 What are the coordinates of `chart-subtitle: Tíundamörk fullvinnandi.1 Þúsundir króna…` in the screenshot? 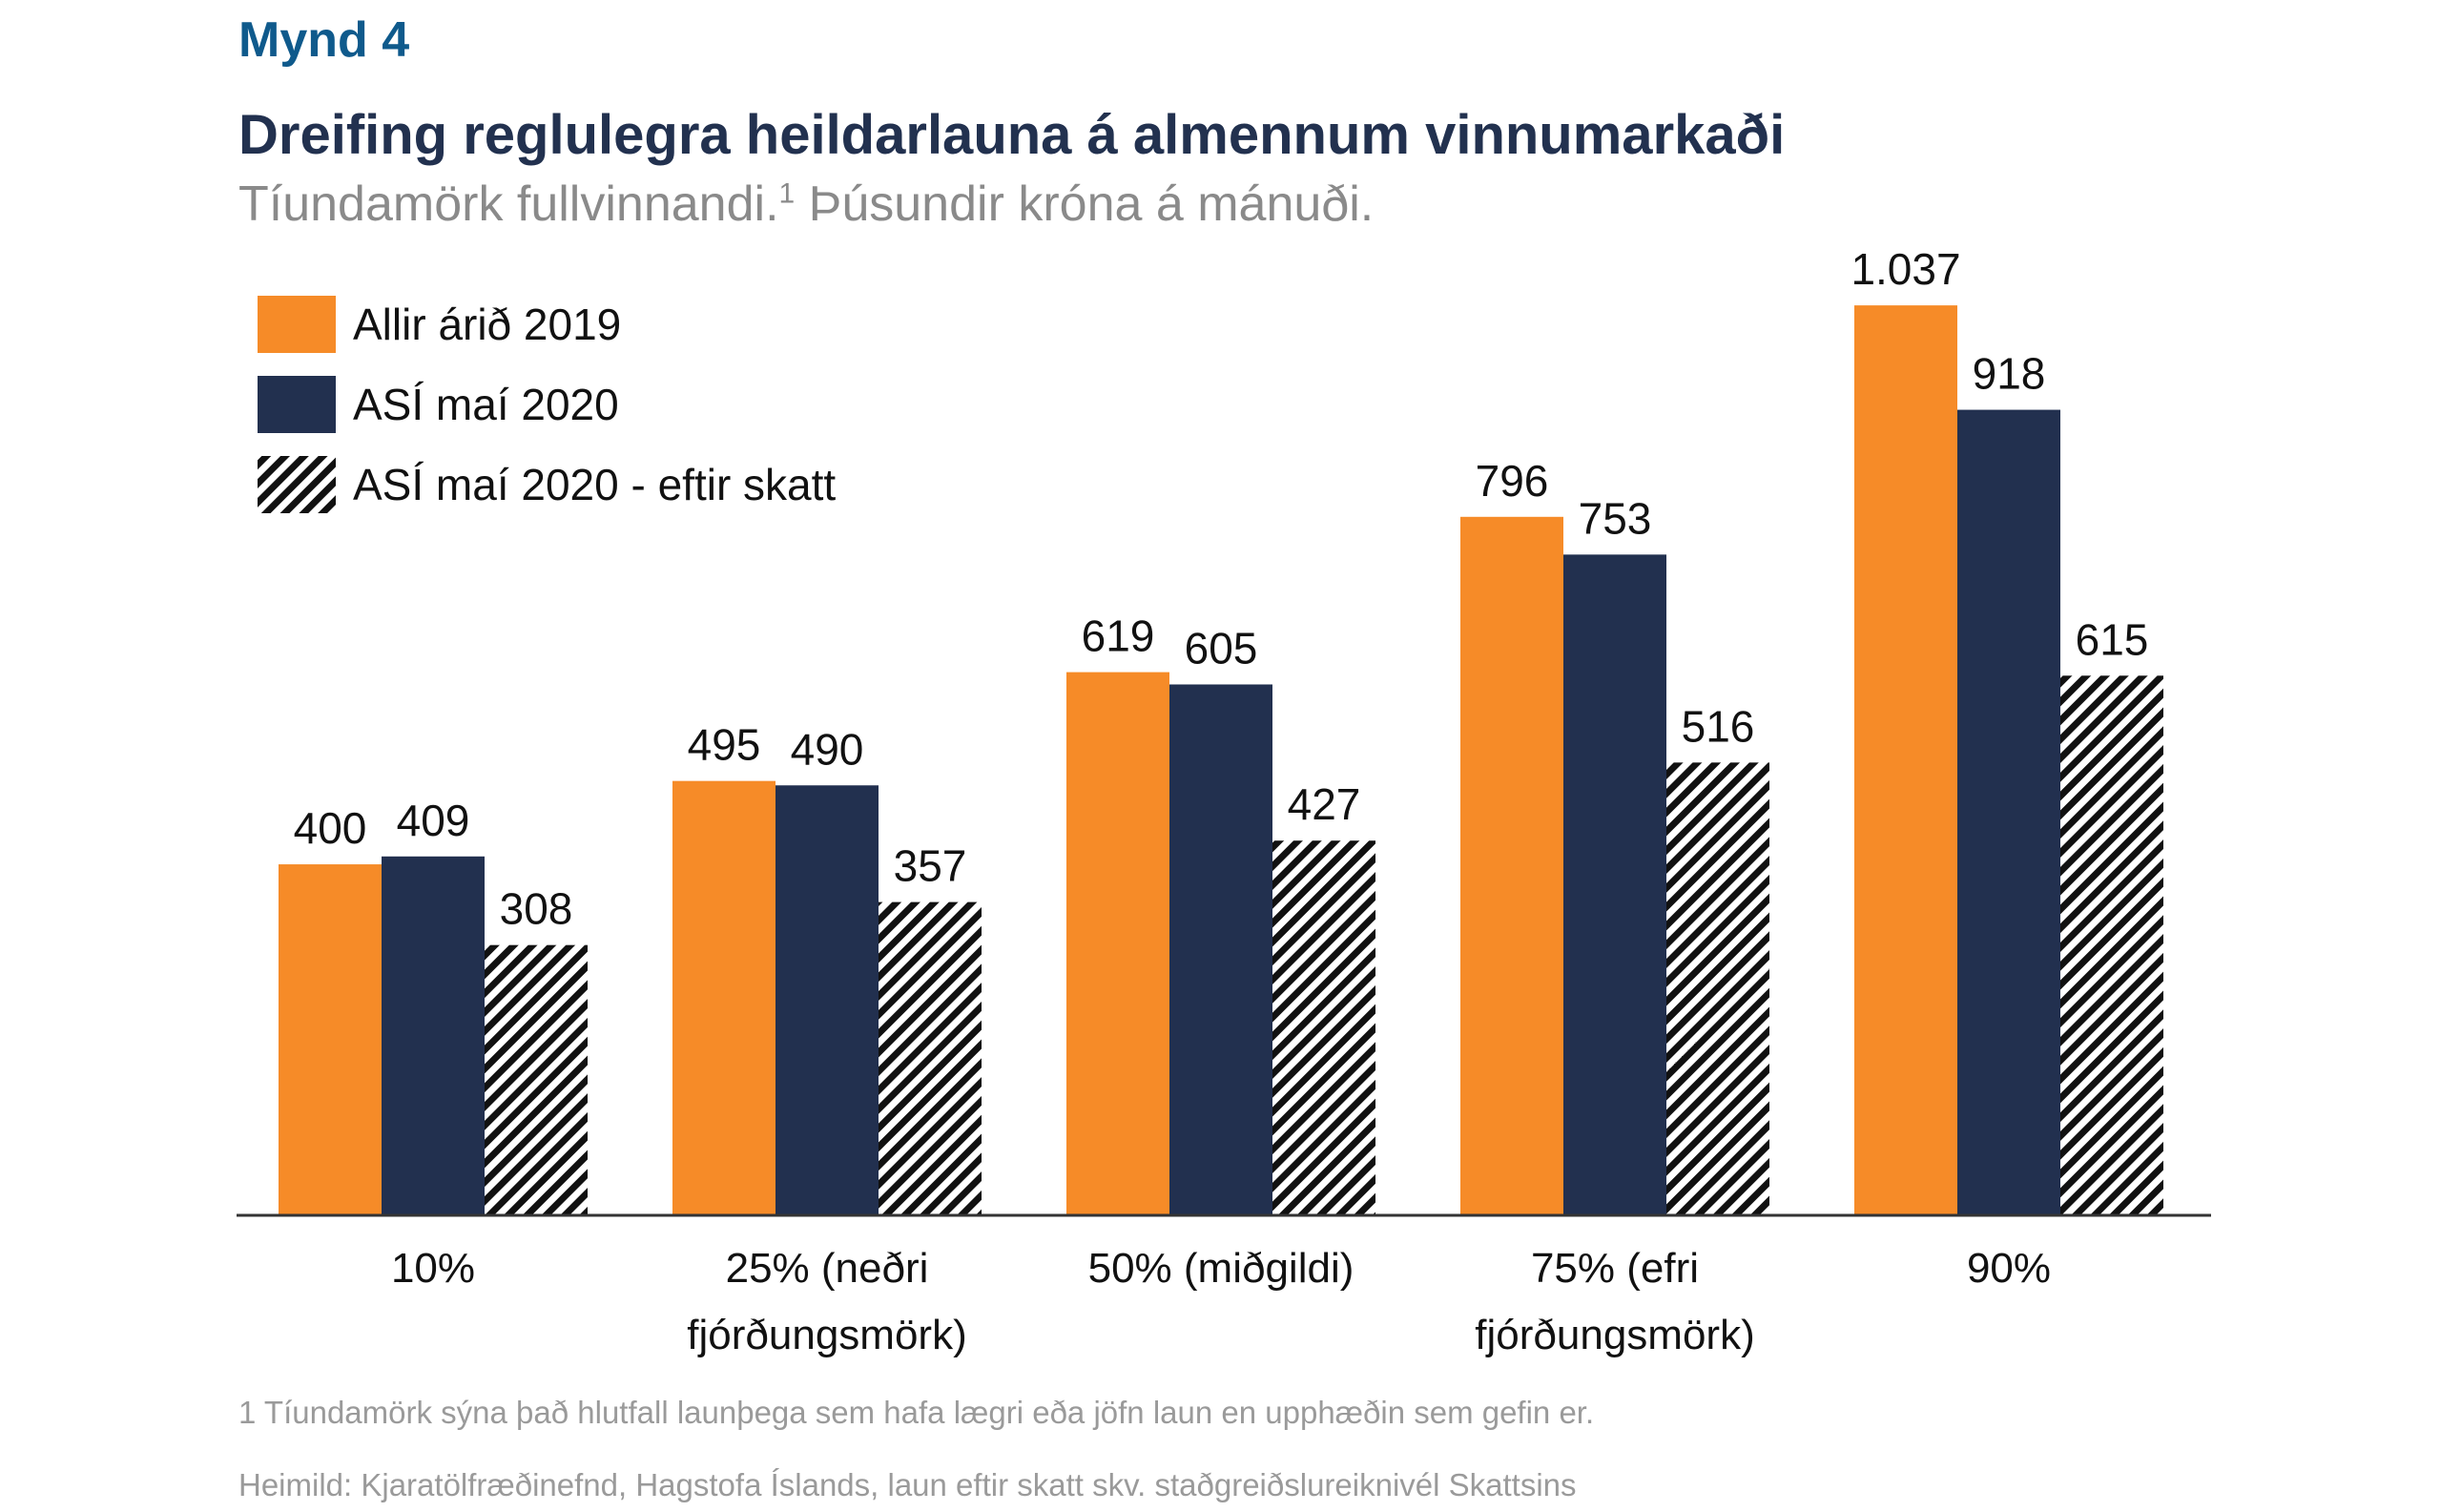 It's located at (806, 204).